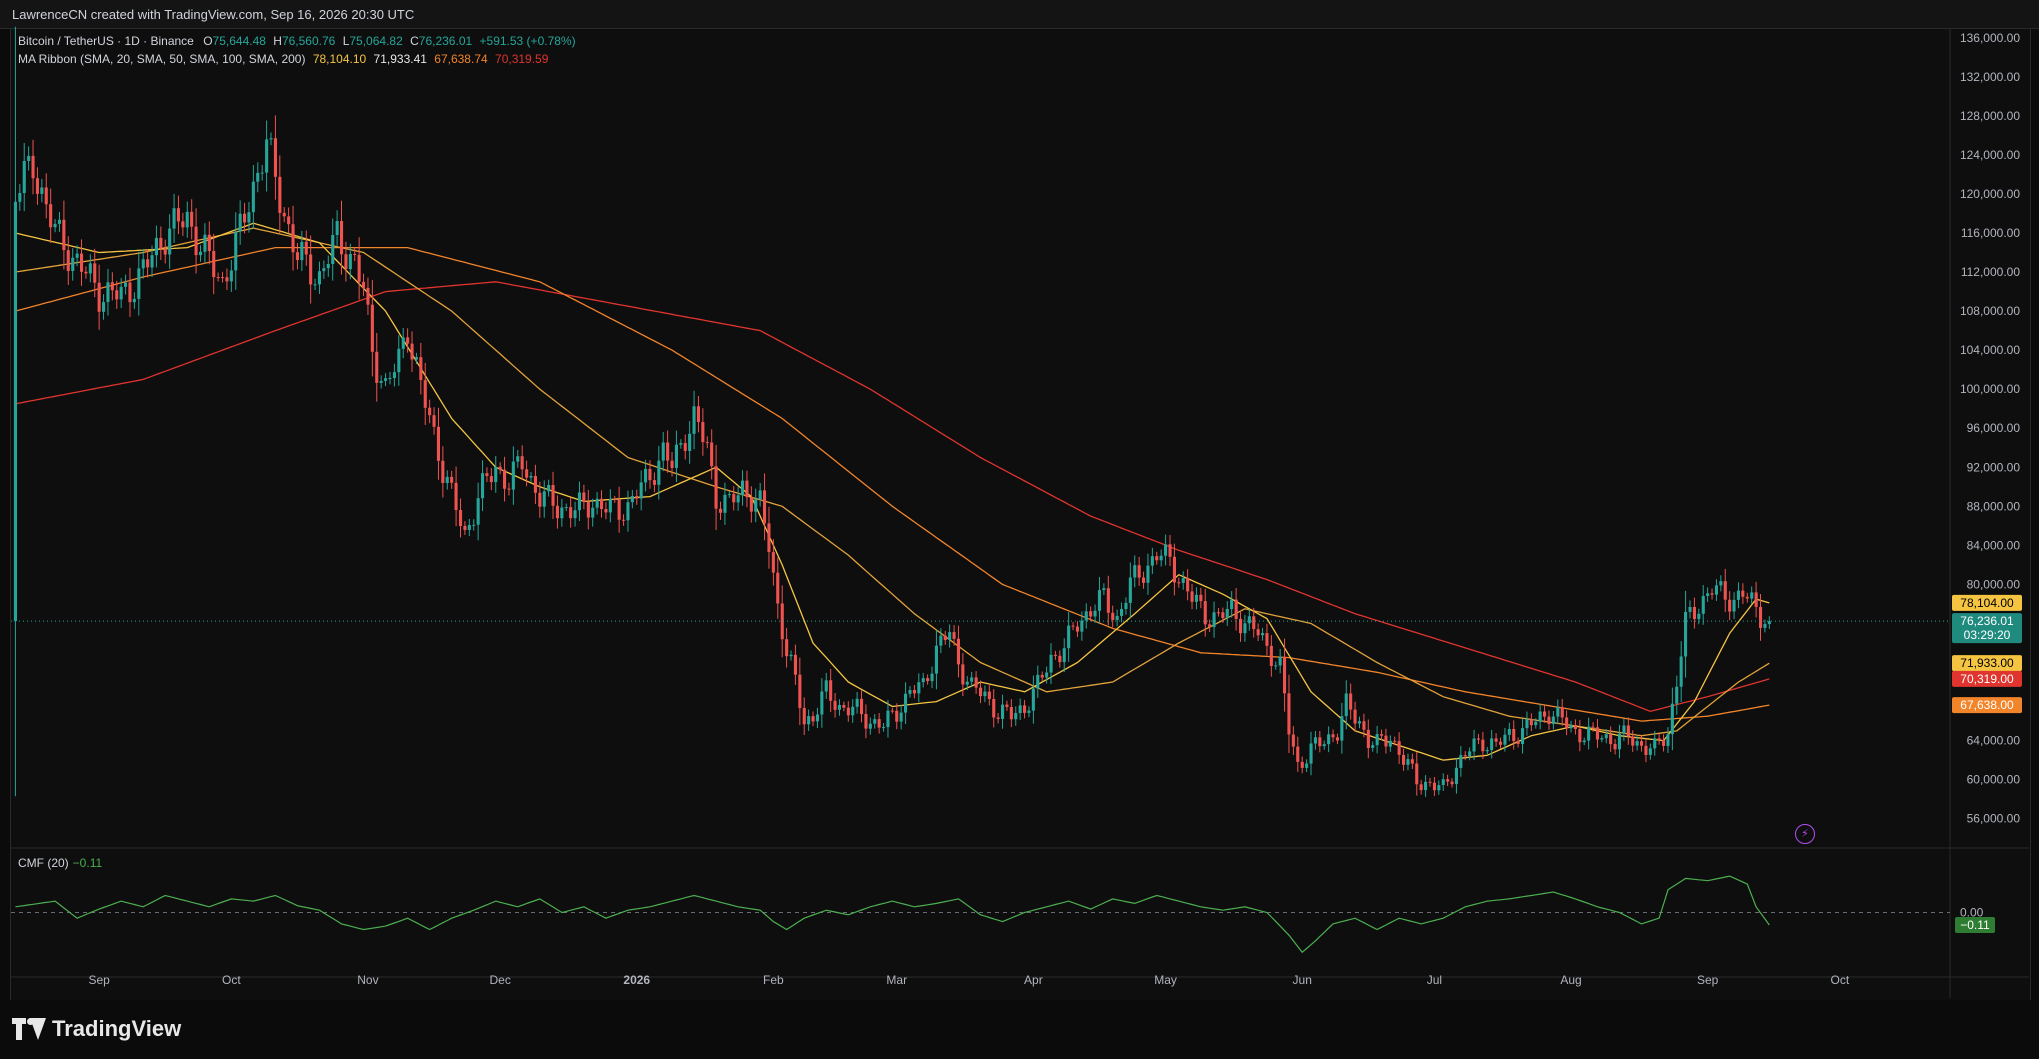 This screenshot has width=2039, height=1059. Describe the element at coordinates (376, 41) in the screenshot. I see `ohlc-low-value: 75,064.82` at that location.